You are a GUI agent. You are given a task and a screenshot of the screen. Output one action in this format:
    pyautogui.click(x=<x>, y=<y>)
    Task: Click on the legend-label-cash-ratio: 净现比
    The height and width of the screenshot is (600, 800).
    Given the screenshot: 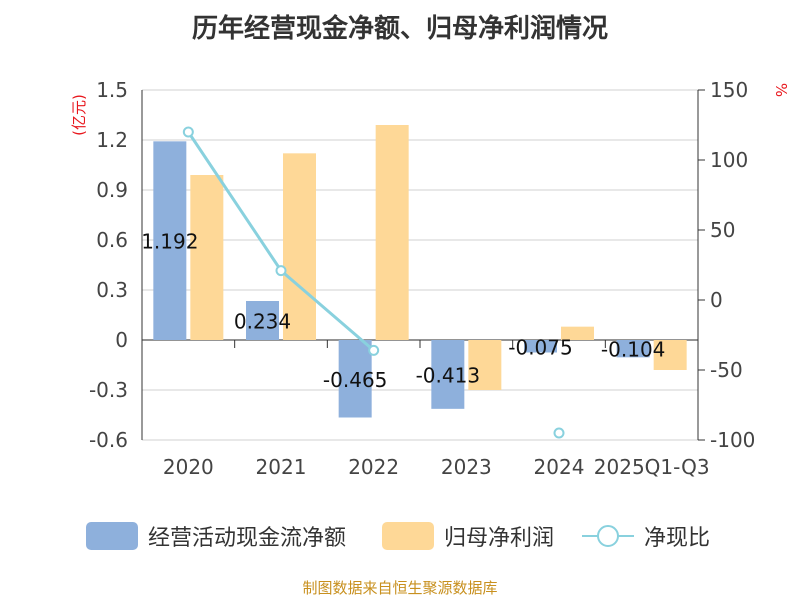 What is the action you would take?
    pyautogui.click(x=677, y=538)
    